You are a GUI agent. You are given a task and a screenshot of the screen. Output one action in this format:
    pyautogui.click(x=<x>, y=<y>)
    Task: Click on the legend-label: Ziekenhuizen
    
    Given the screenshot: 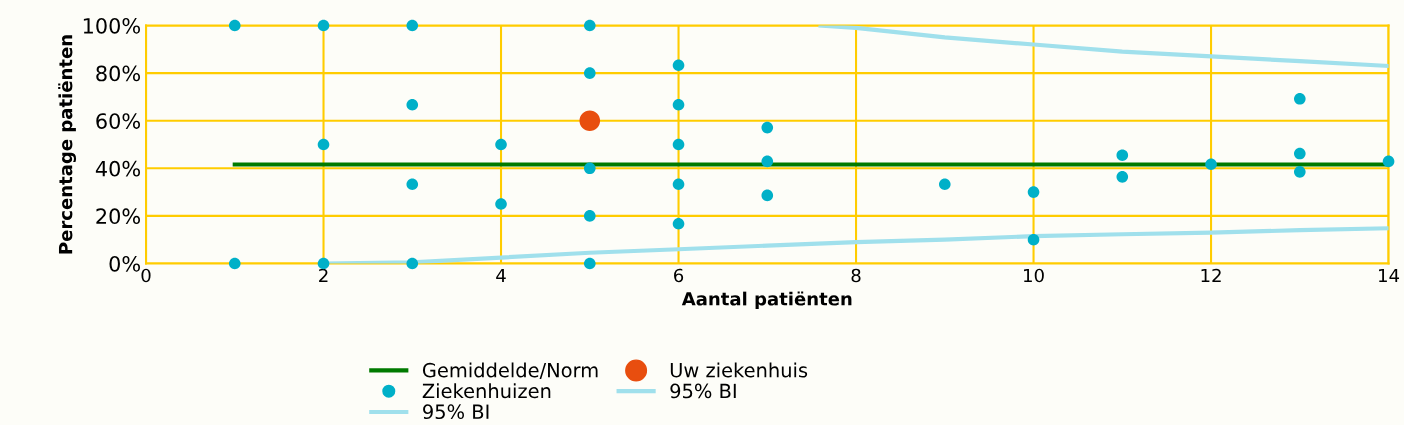 What is the action you would take?
    pyautogui.click(x=486, y=391)
    